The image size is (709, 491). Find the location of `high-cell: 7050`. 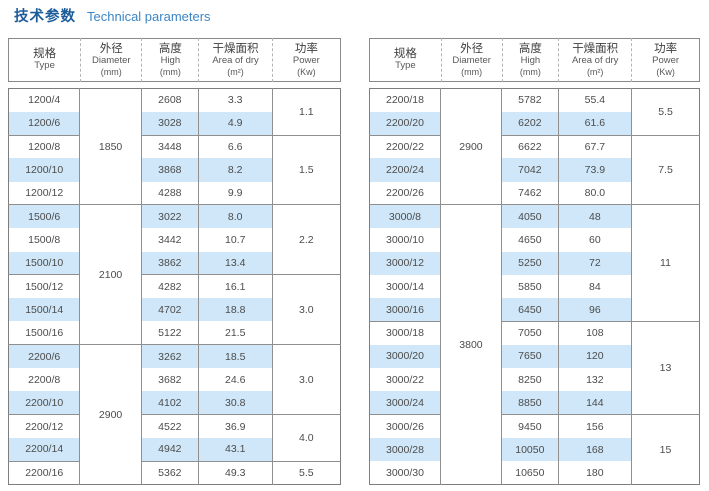

high-cell: 7050 is located at coordinates (529, 332).